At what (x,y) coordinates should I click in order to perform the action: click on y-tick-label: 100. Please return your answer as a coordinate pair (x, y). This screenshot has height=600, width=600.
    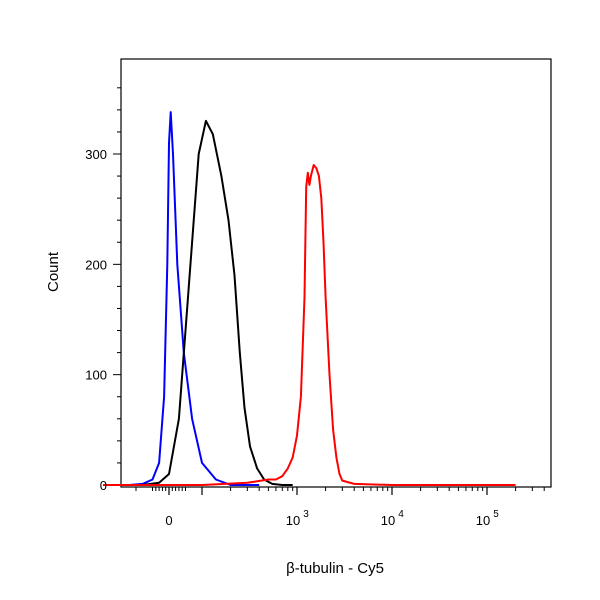
    Looking at the image, I should click on (96, 375).